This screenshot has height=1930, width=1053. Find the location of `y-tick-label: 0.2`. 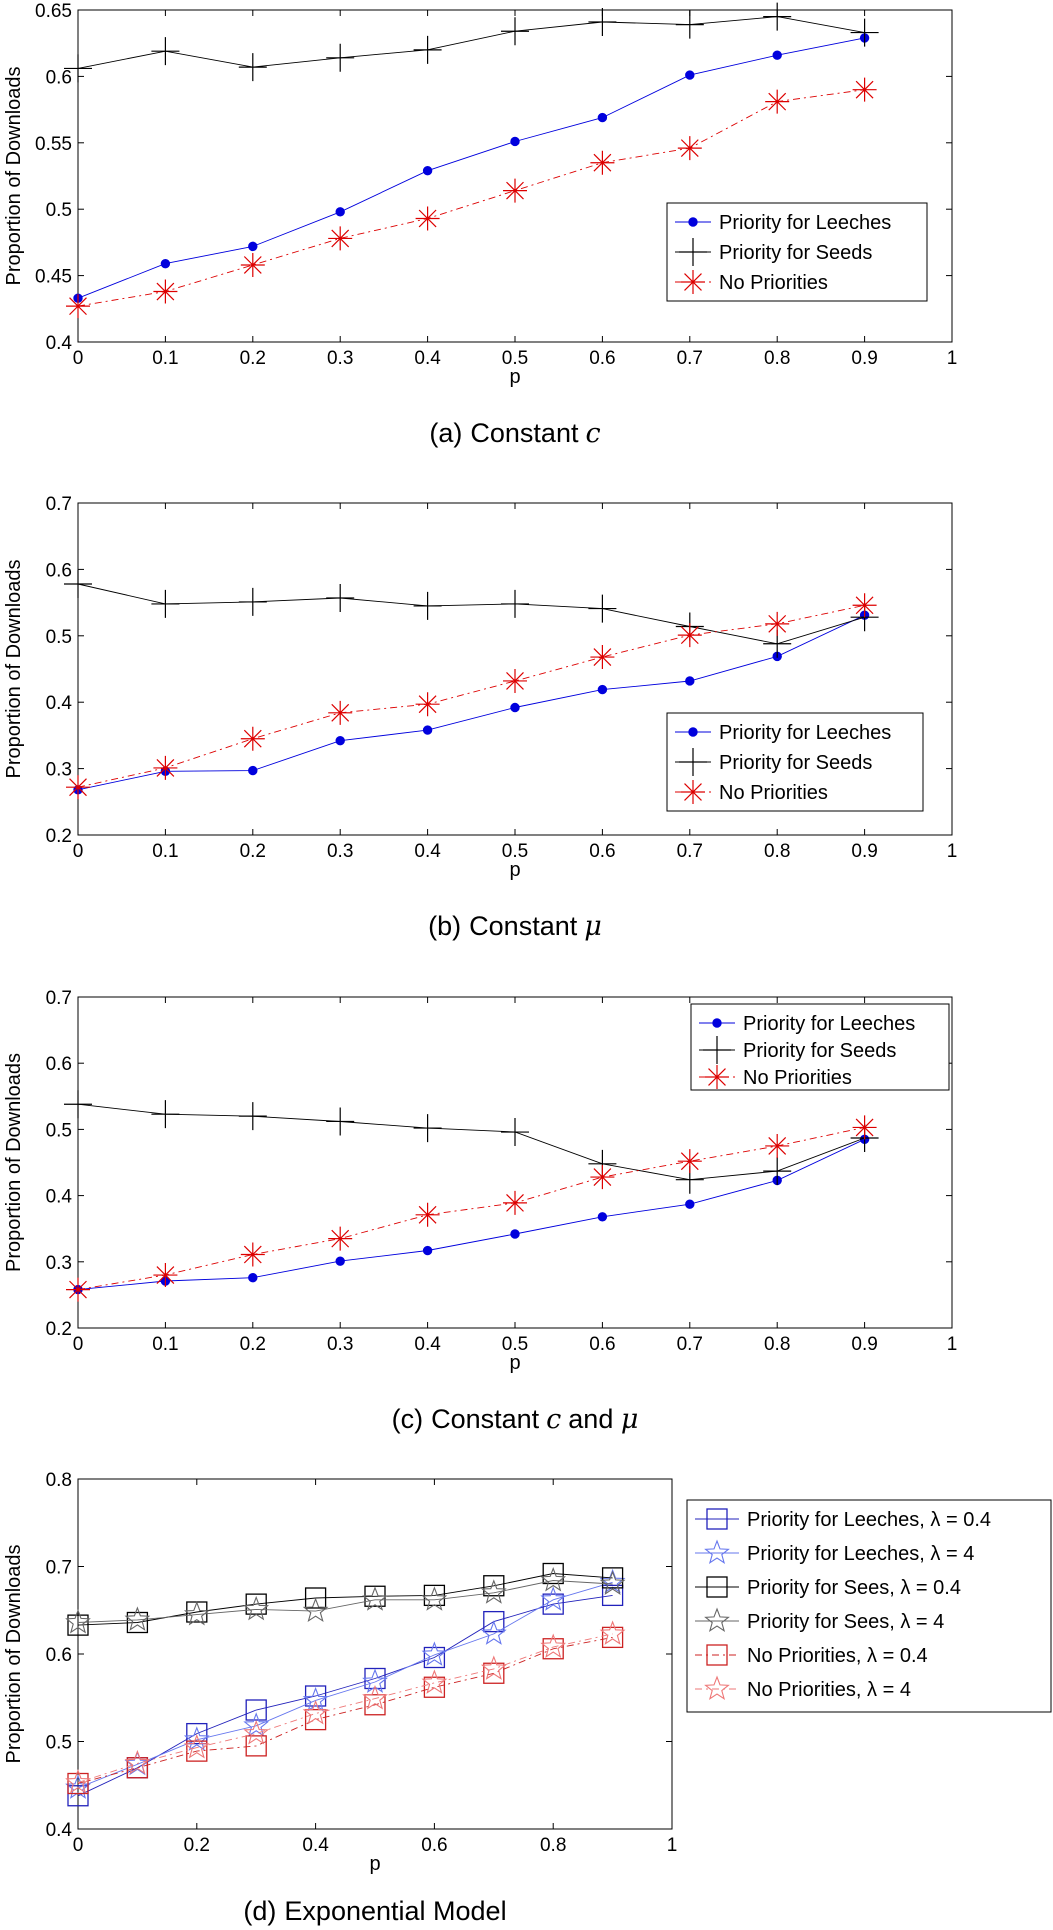

y-tick-label: 0.2 is located at coordinates (59, 1329).